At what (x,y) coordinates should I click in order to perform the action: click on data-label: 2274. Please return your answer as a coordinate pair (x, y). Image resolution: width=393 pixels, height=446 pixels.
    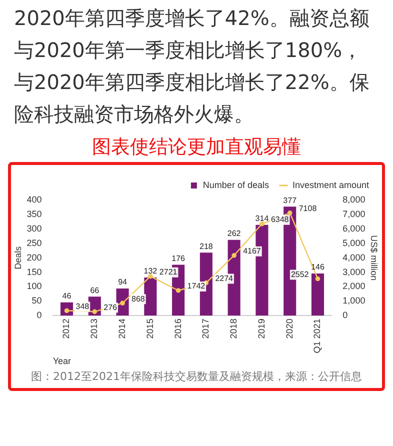
    Looking at the image, I should click on (224, 278).